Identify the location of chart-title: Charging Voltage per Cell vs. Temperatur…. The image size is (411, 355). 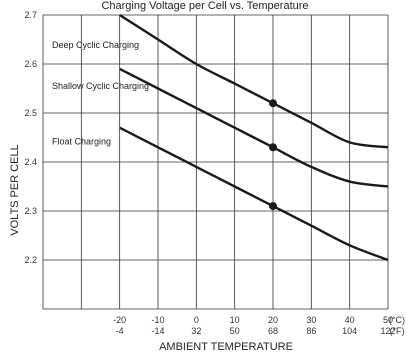
(204, 6).